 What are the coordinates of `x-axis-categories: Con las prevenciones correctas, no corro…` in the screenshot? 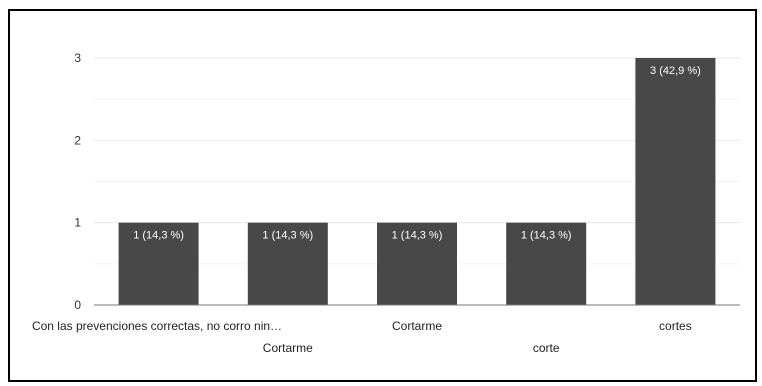 It's located at (362, 337).